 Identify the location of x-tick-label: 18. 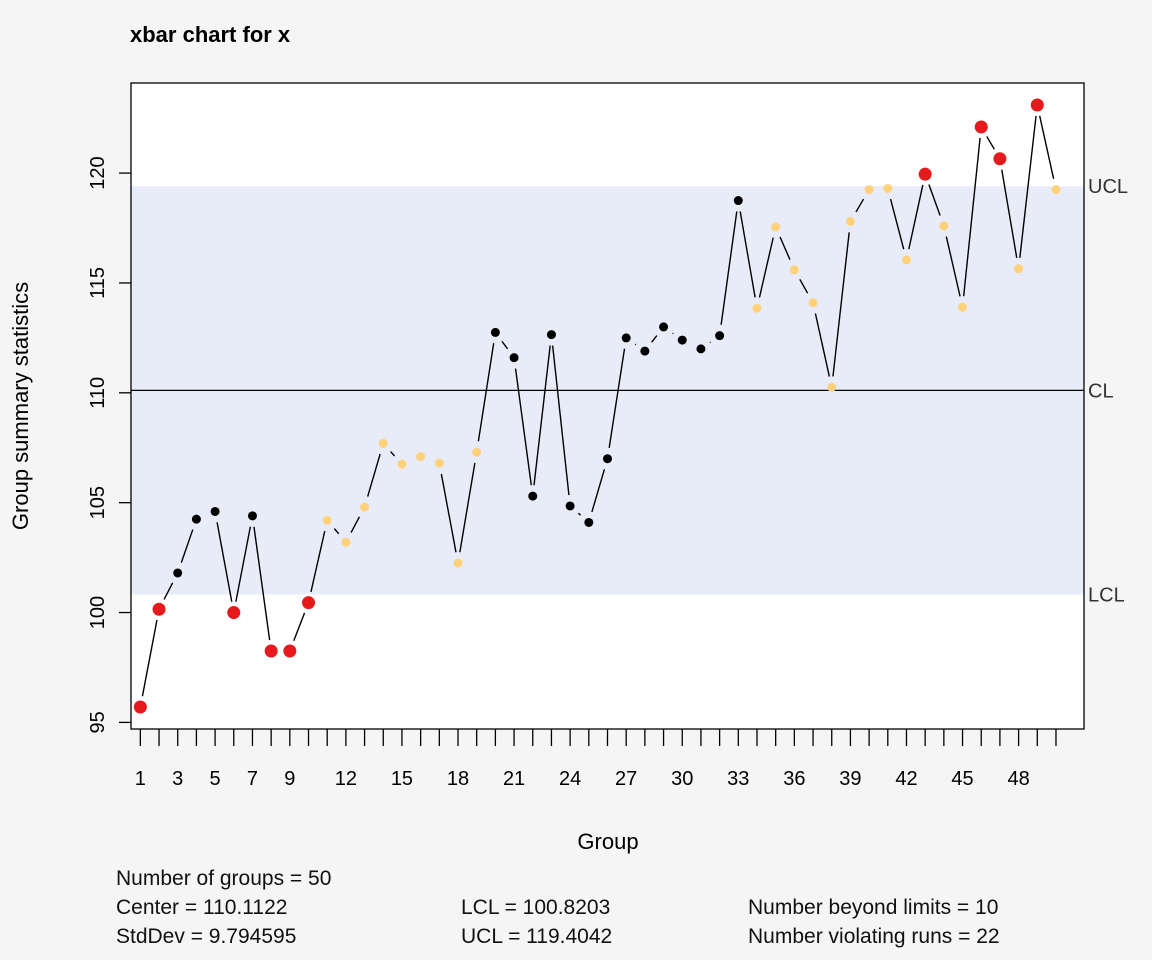
(458, 779).